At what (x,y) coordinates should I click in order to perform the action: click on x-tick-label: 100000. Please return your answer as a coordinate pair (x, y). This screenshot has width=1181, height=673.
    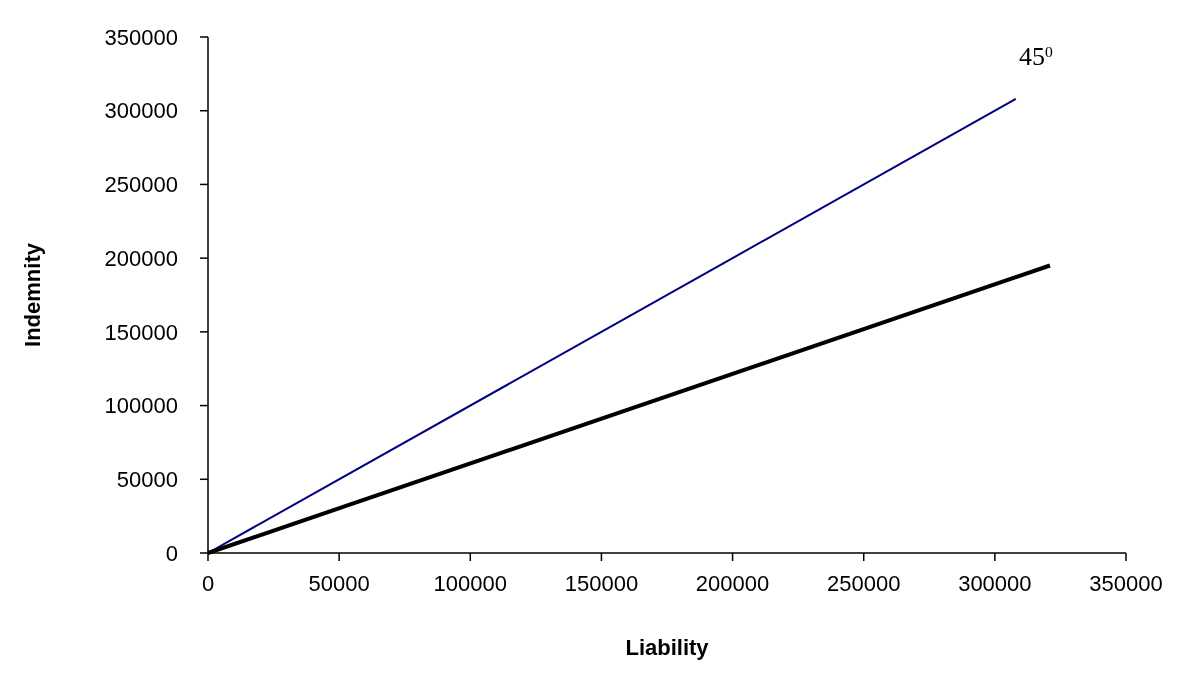
    Looking at the image, I should click on (470, 583).